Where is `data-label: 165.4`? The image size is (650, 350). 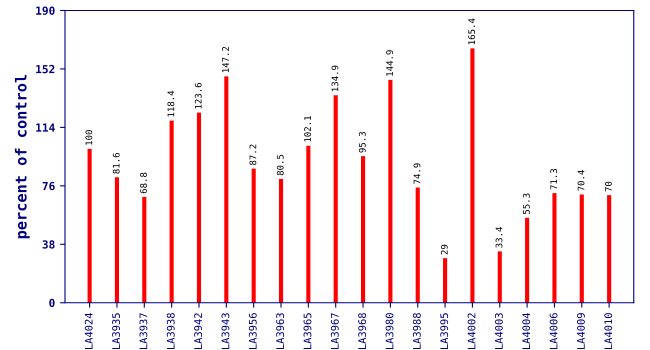
data-label: 165.4 is located at coordinates (472, 31).